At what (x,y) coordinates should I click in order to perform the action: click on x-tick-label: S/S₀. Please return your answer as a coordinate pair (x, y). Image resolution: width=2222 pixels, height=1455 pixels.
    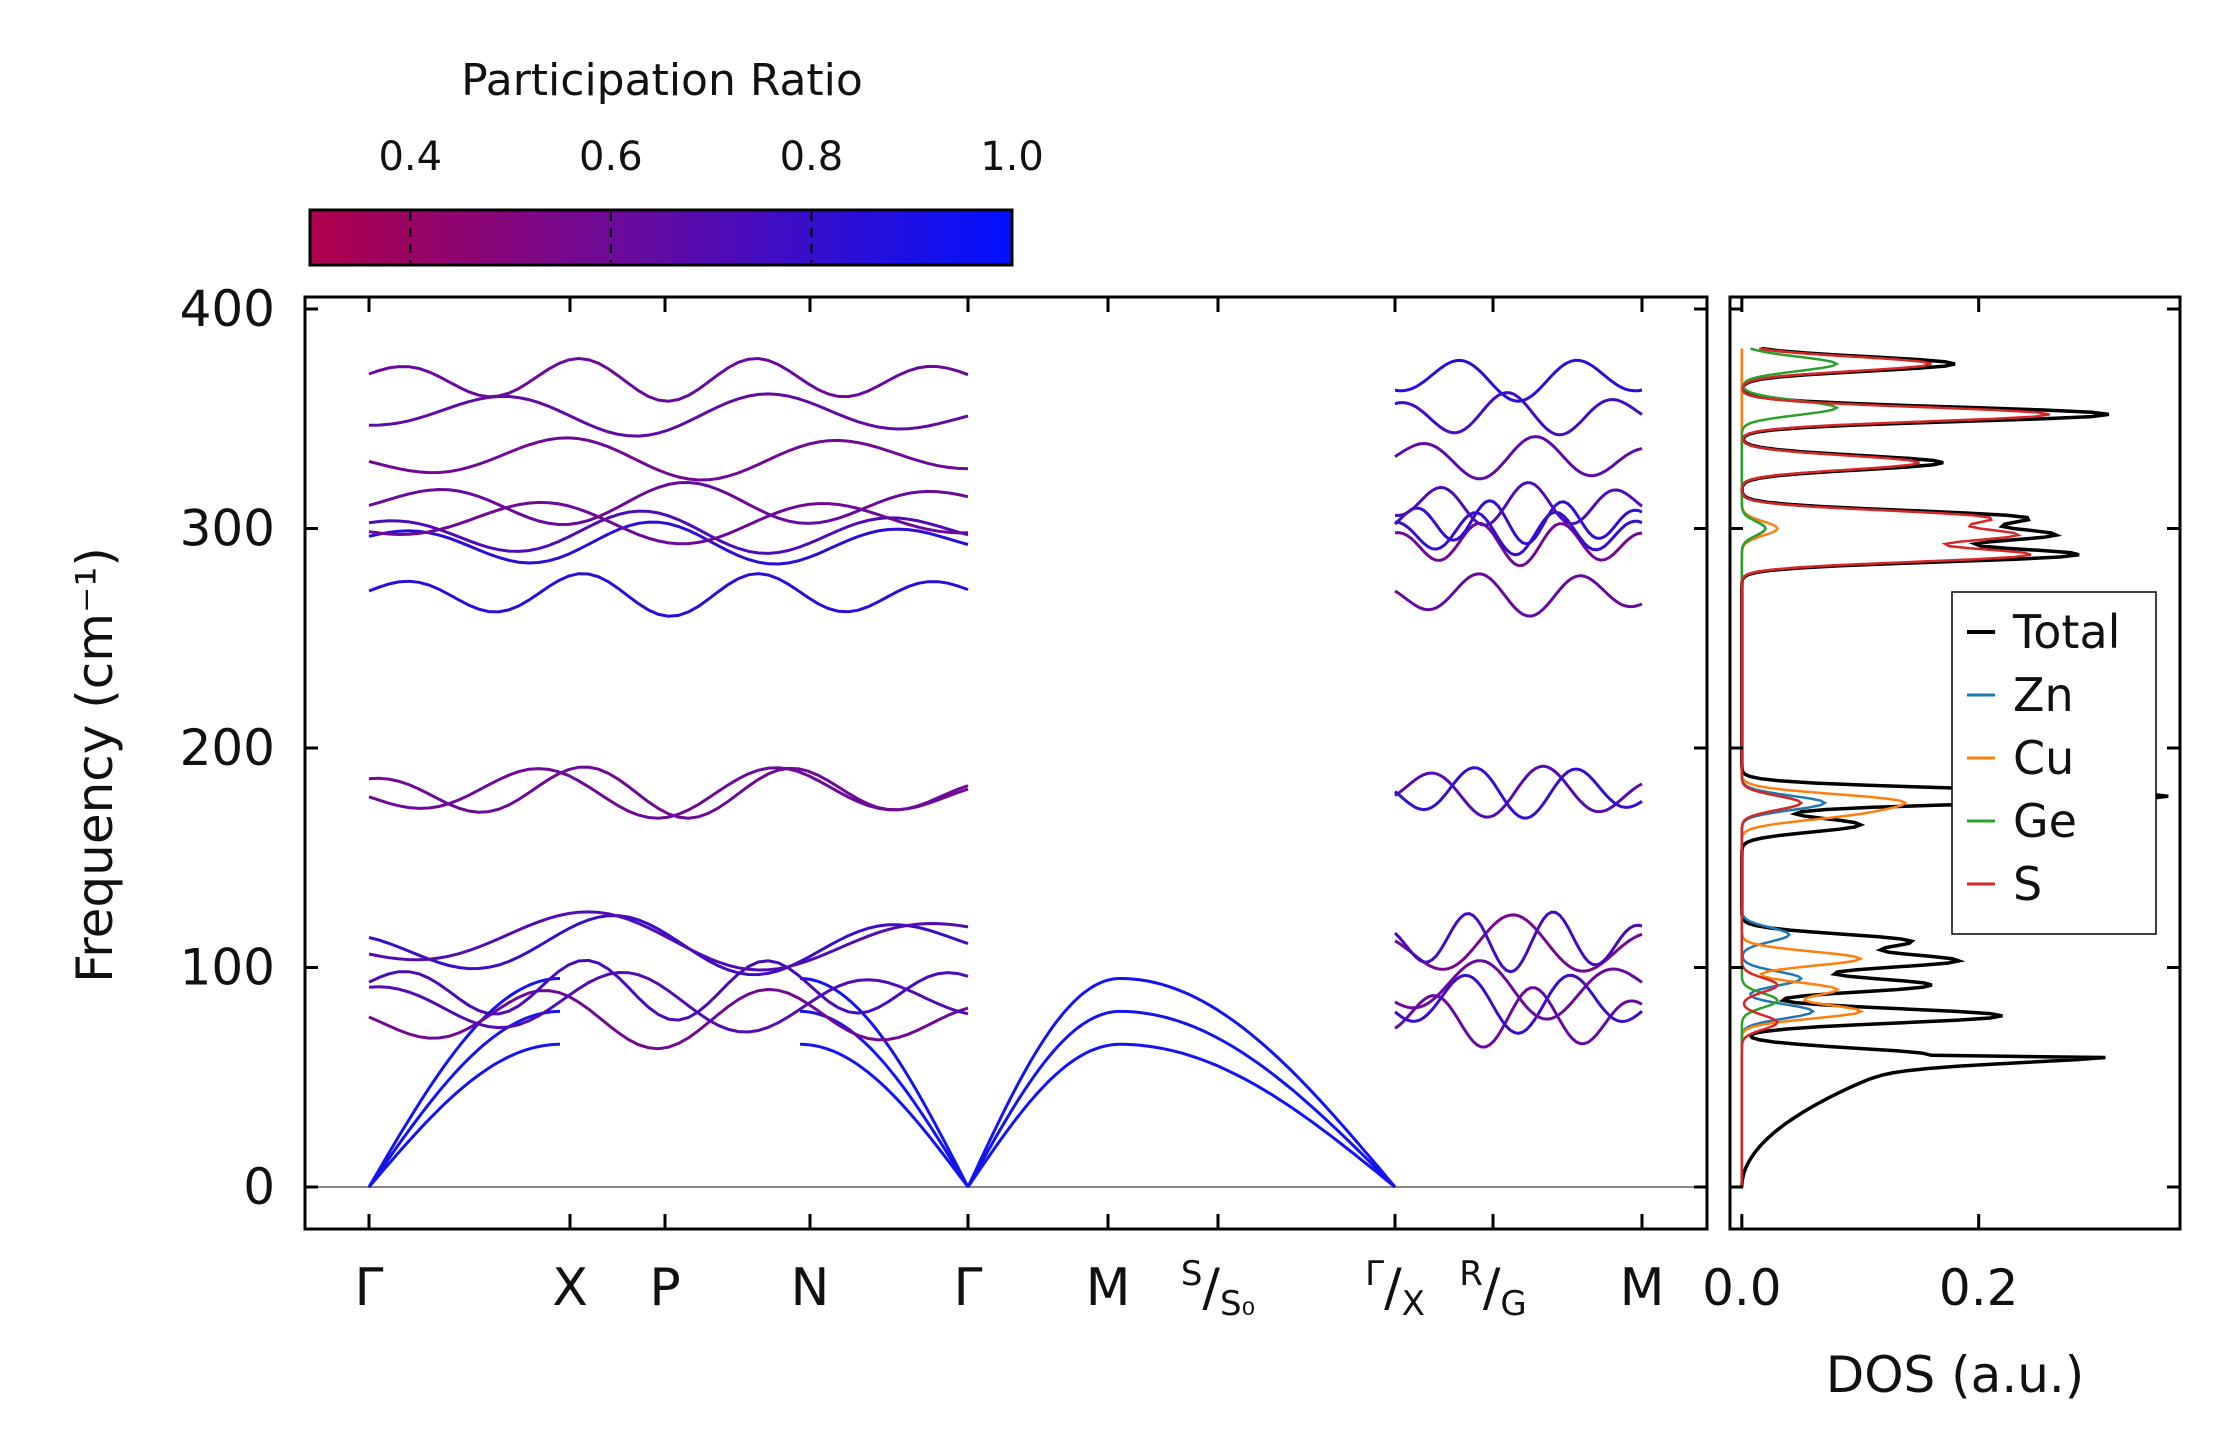
    Looking at the image, I should click on (1218, 1289).